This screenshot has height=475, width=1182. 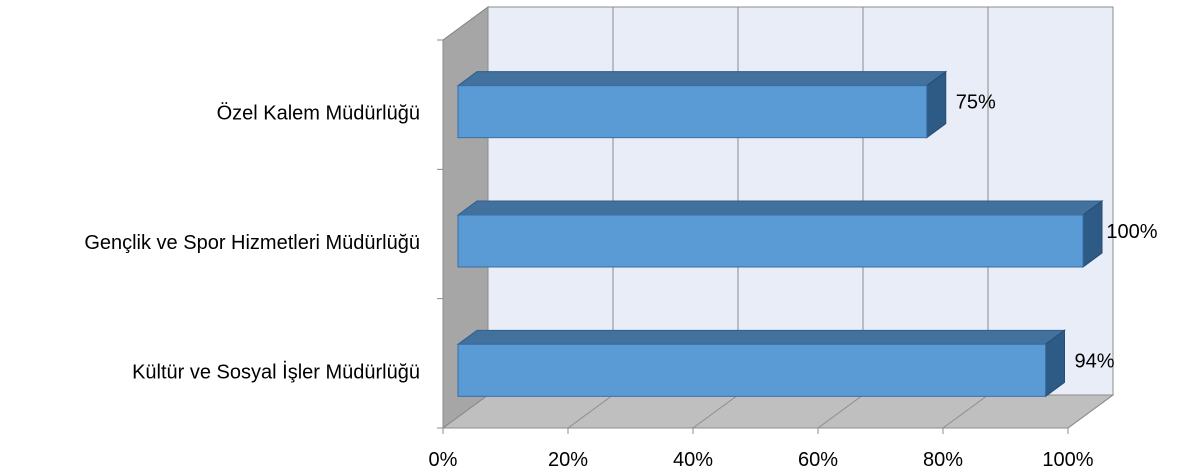 I want to click on data-label: 100%, so click(x=1131, y=232).